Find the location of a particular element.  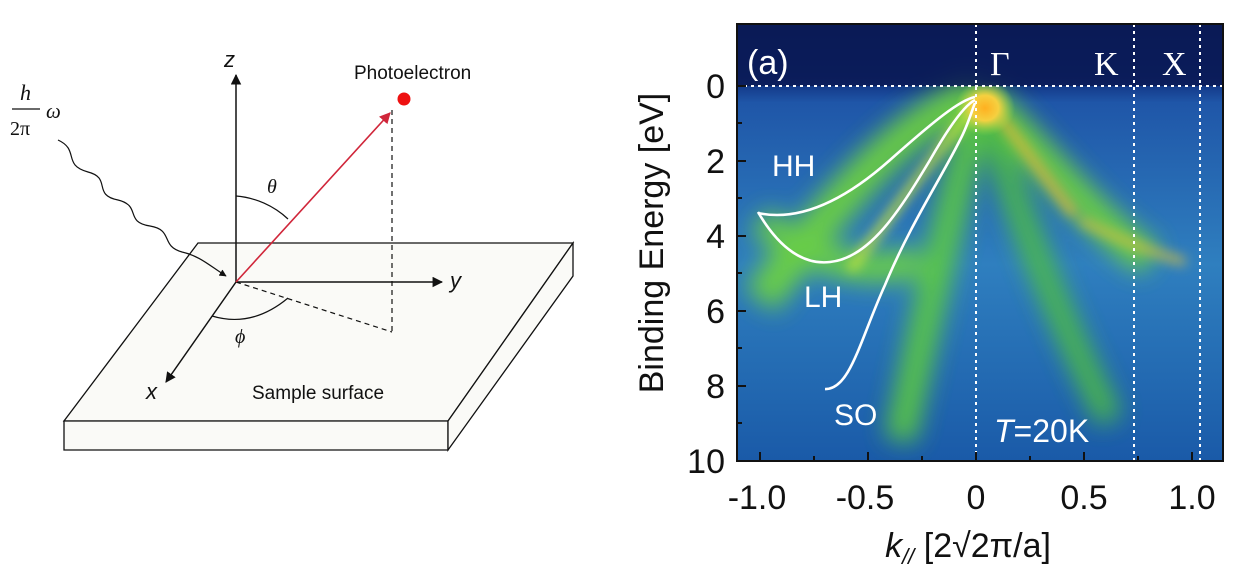

x-tick-label: 1.0 is located at coordinates (1191, 498).